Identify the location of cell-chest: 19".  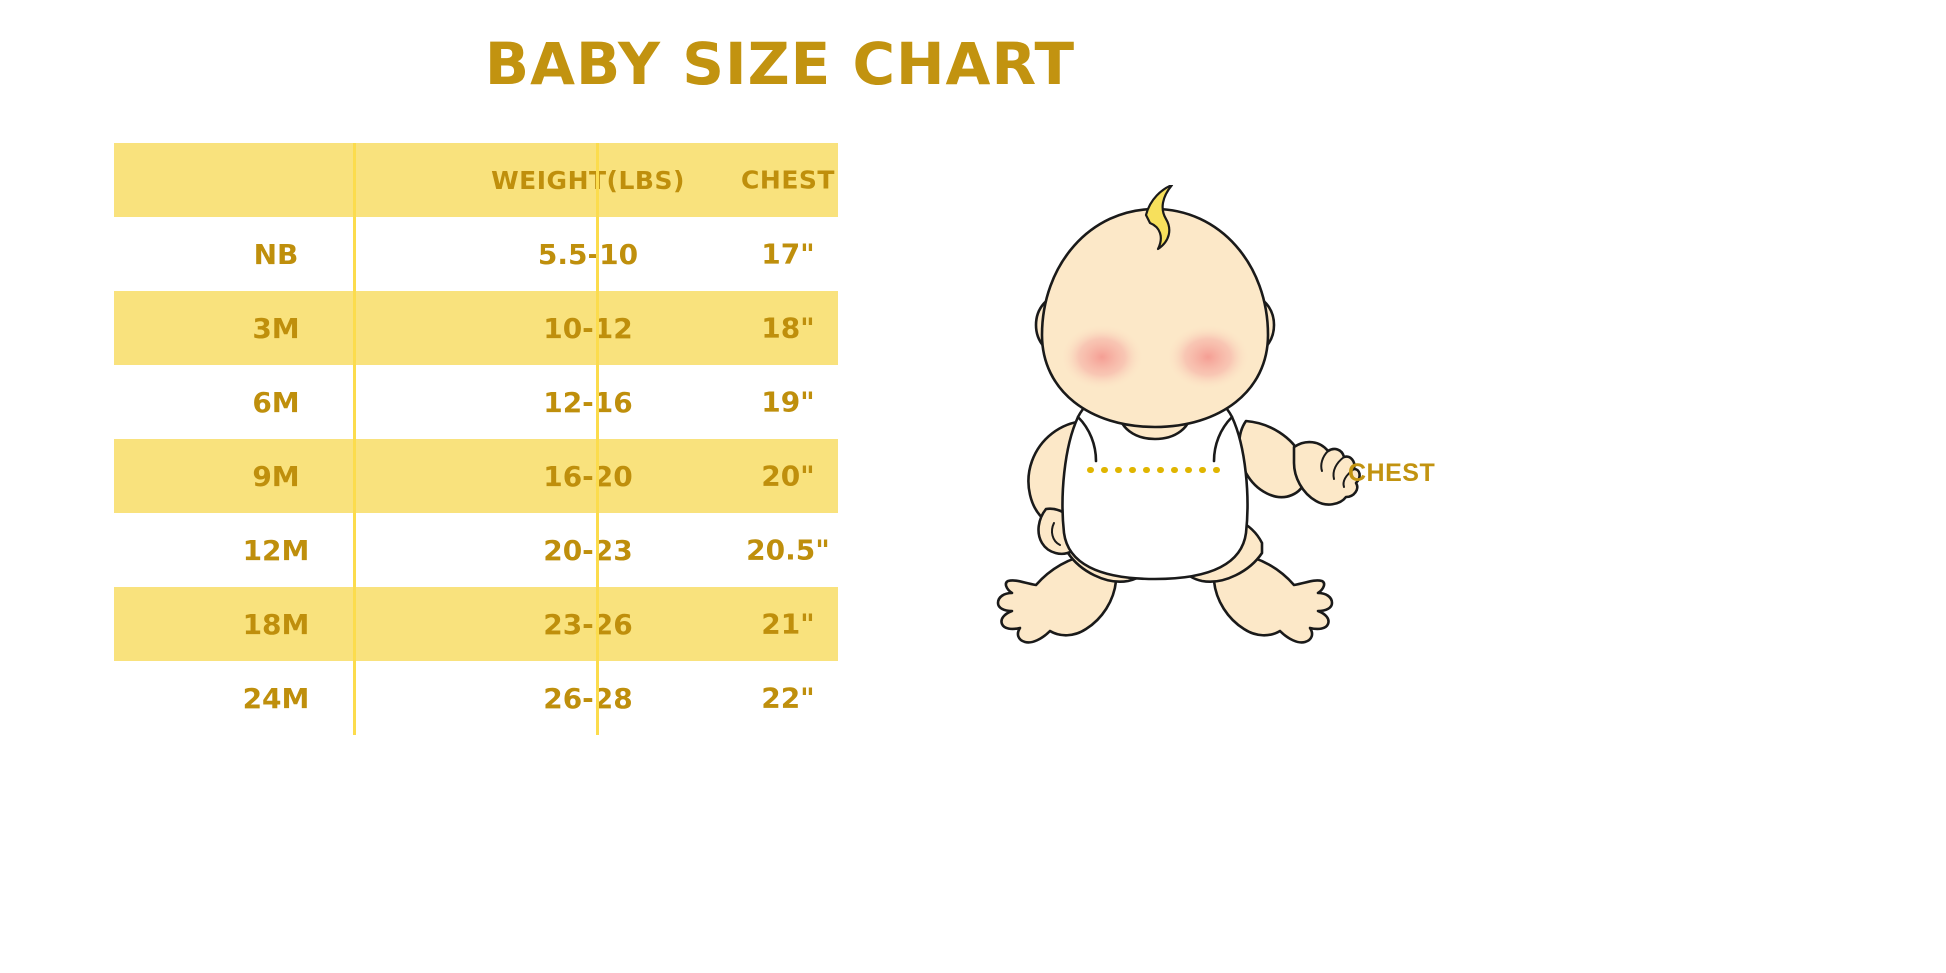
(788, 402).